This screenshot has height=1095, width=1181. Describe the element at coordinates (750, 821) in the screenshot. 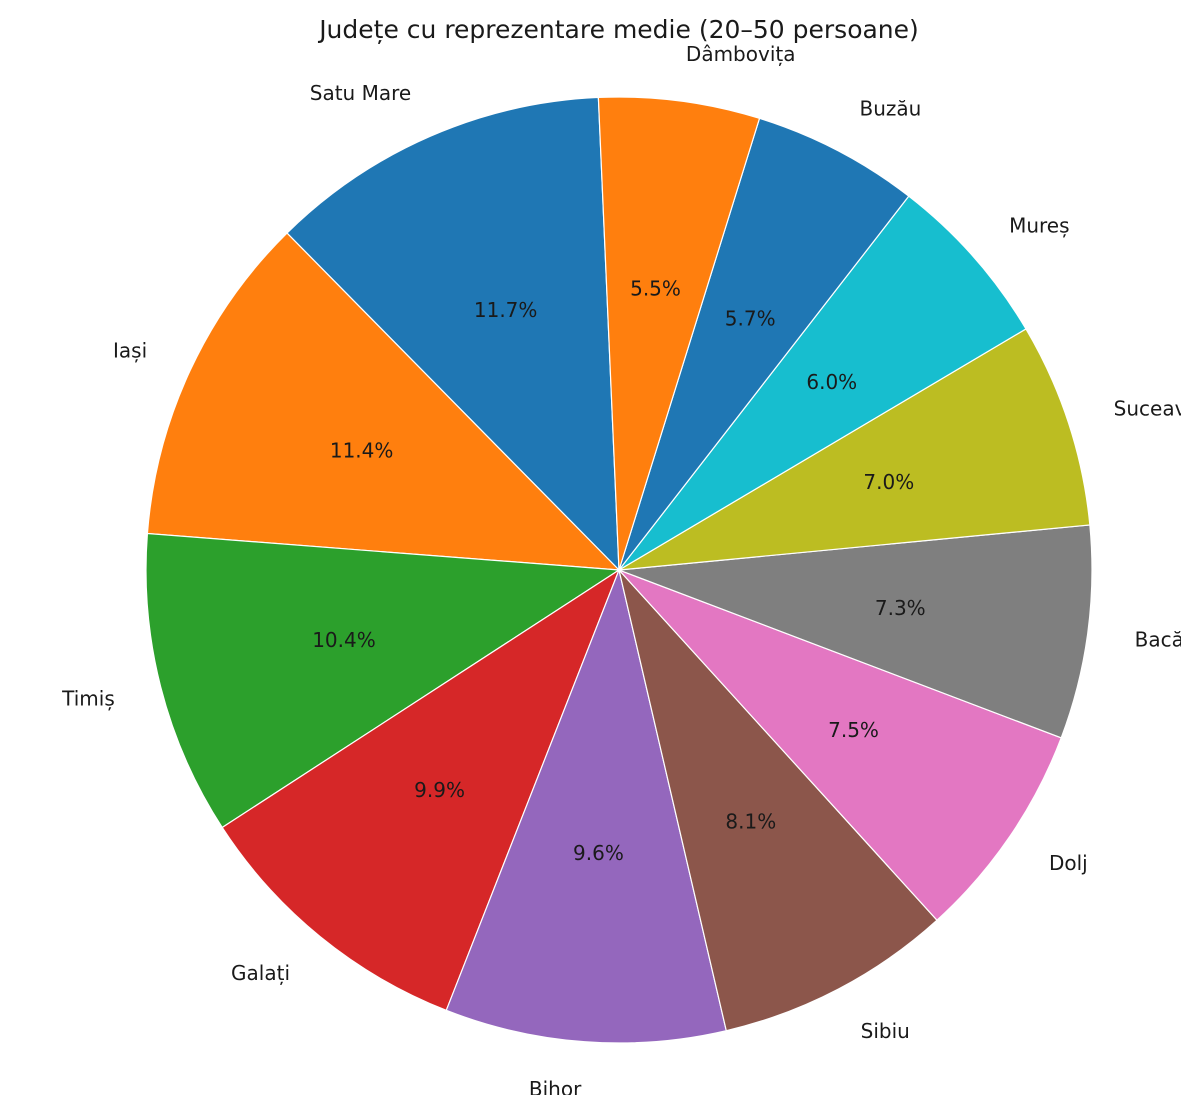

I see `percent-label-sibiu: 8.1%` at that location.